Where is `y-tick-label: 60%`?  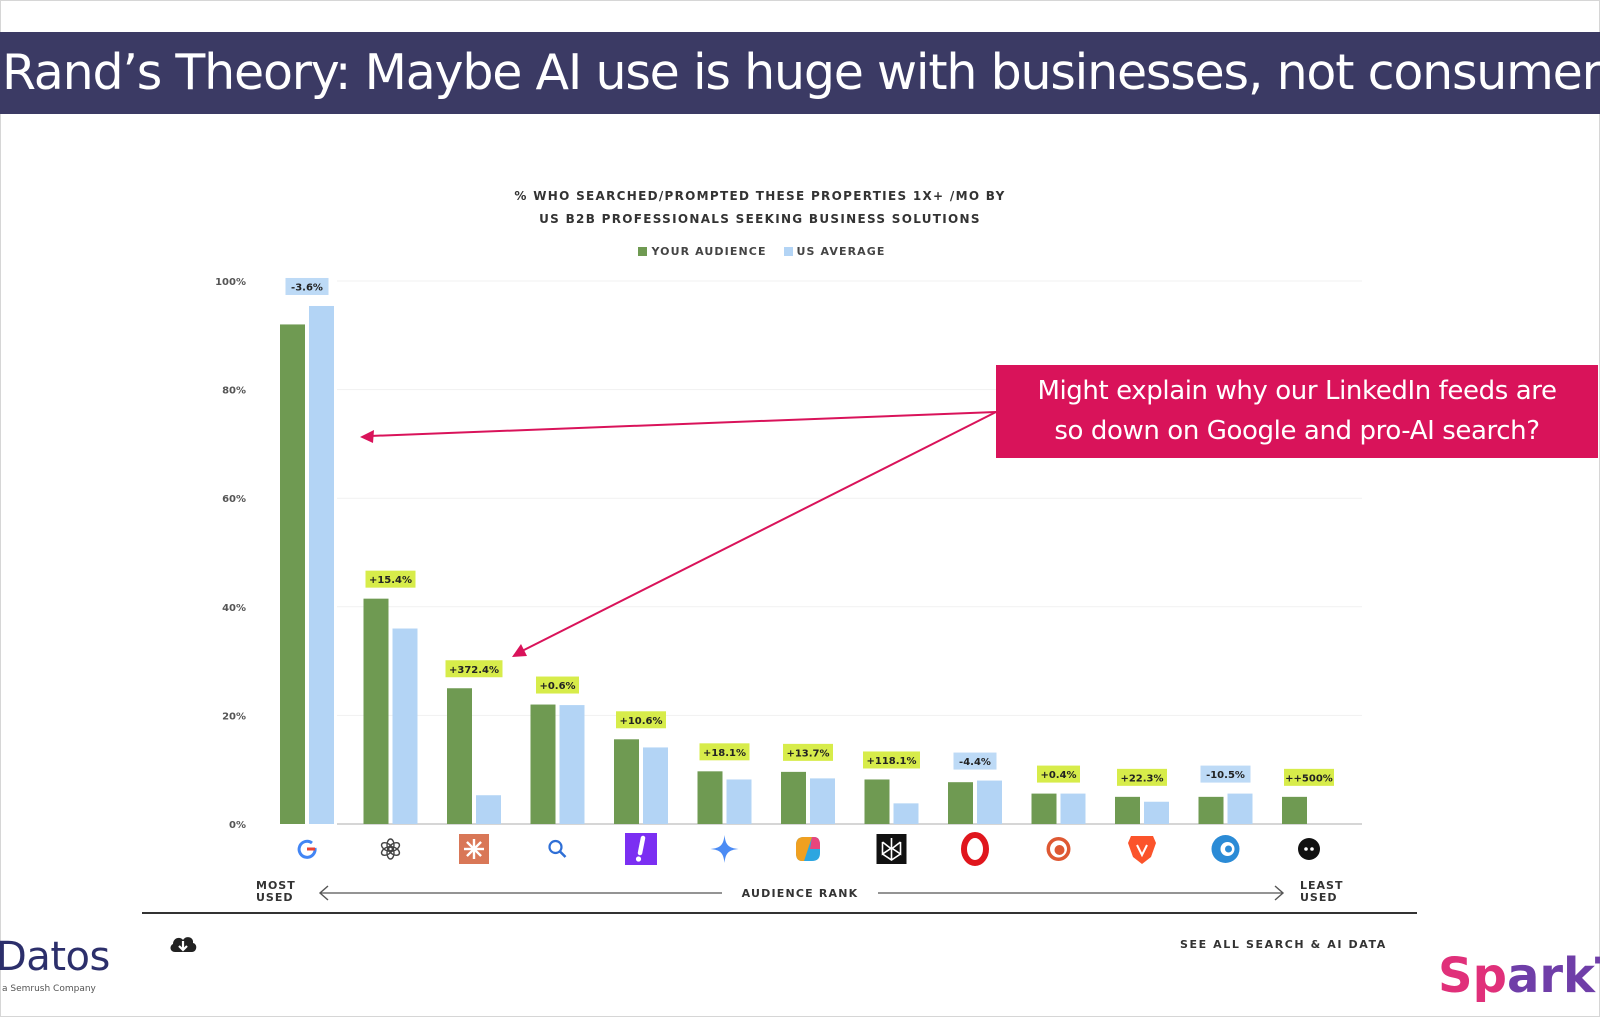
y-tick-label: 60% is located at coordinates (234, 499).